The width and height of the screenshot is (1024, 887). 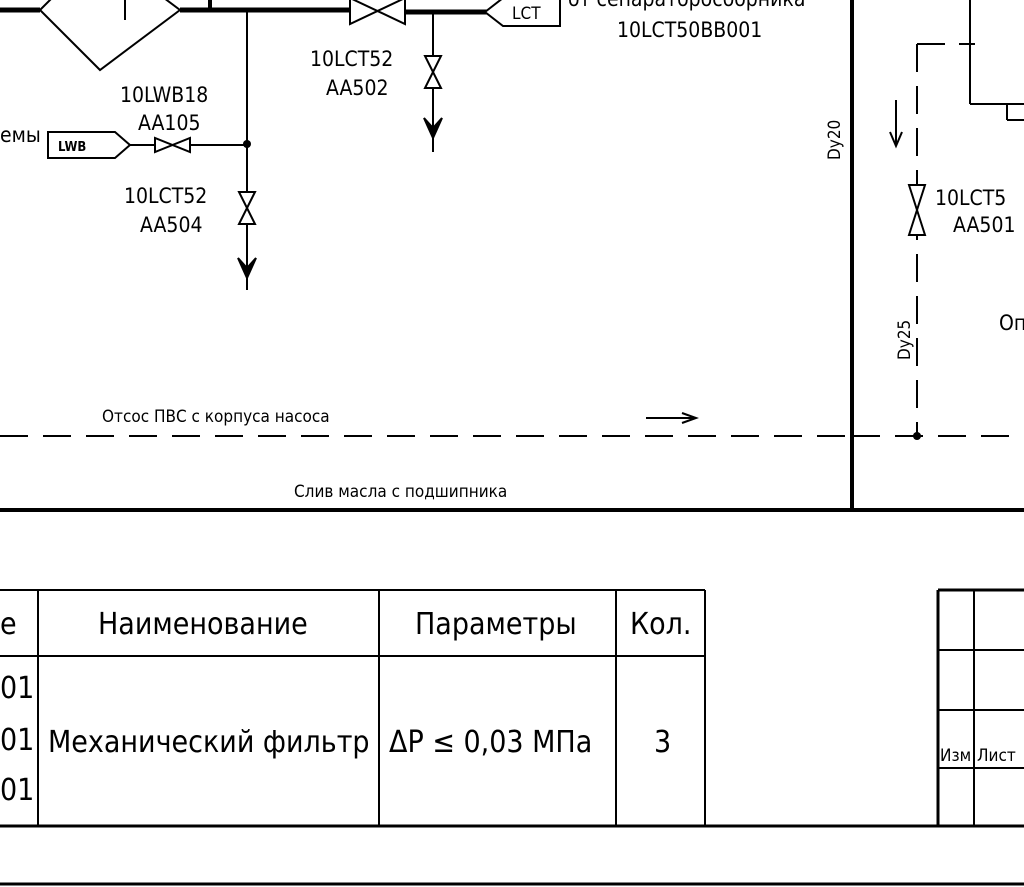 What do you see at coordinates (945, 239) in the screenshot?
I see `right-dashed-lines` at bounding box center [945, 239].